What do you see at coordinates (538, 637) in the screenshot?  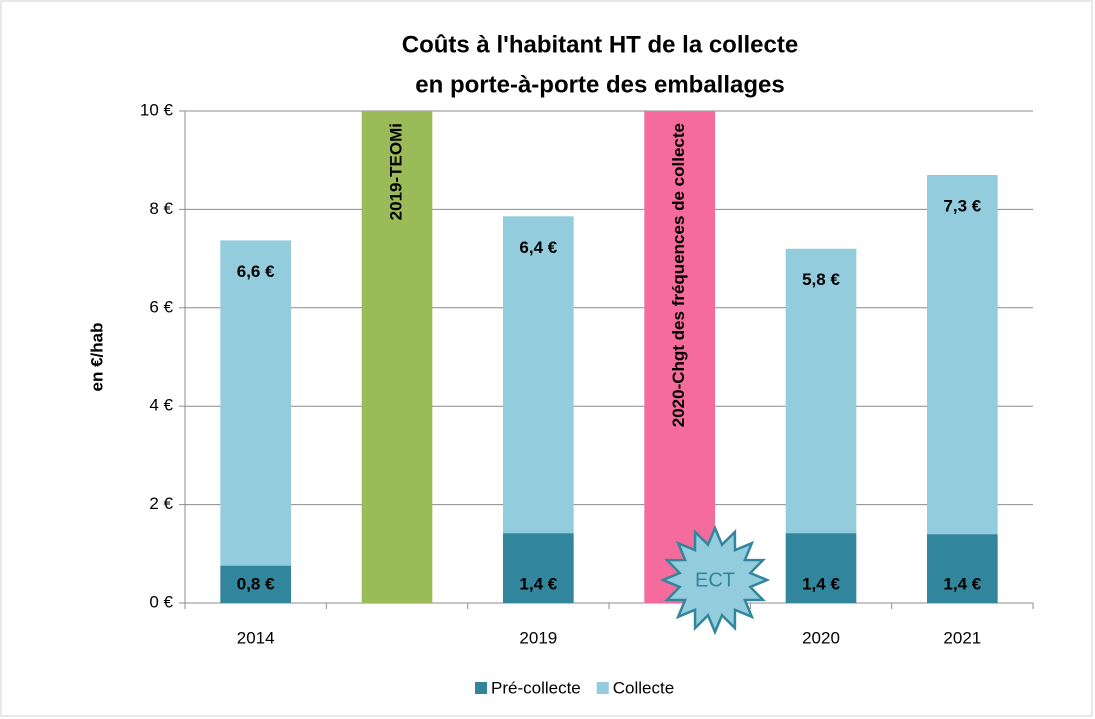 I see `x-tick-label: 2019` at bounding box center [538, 637].